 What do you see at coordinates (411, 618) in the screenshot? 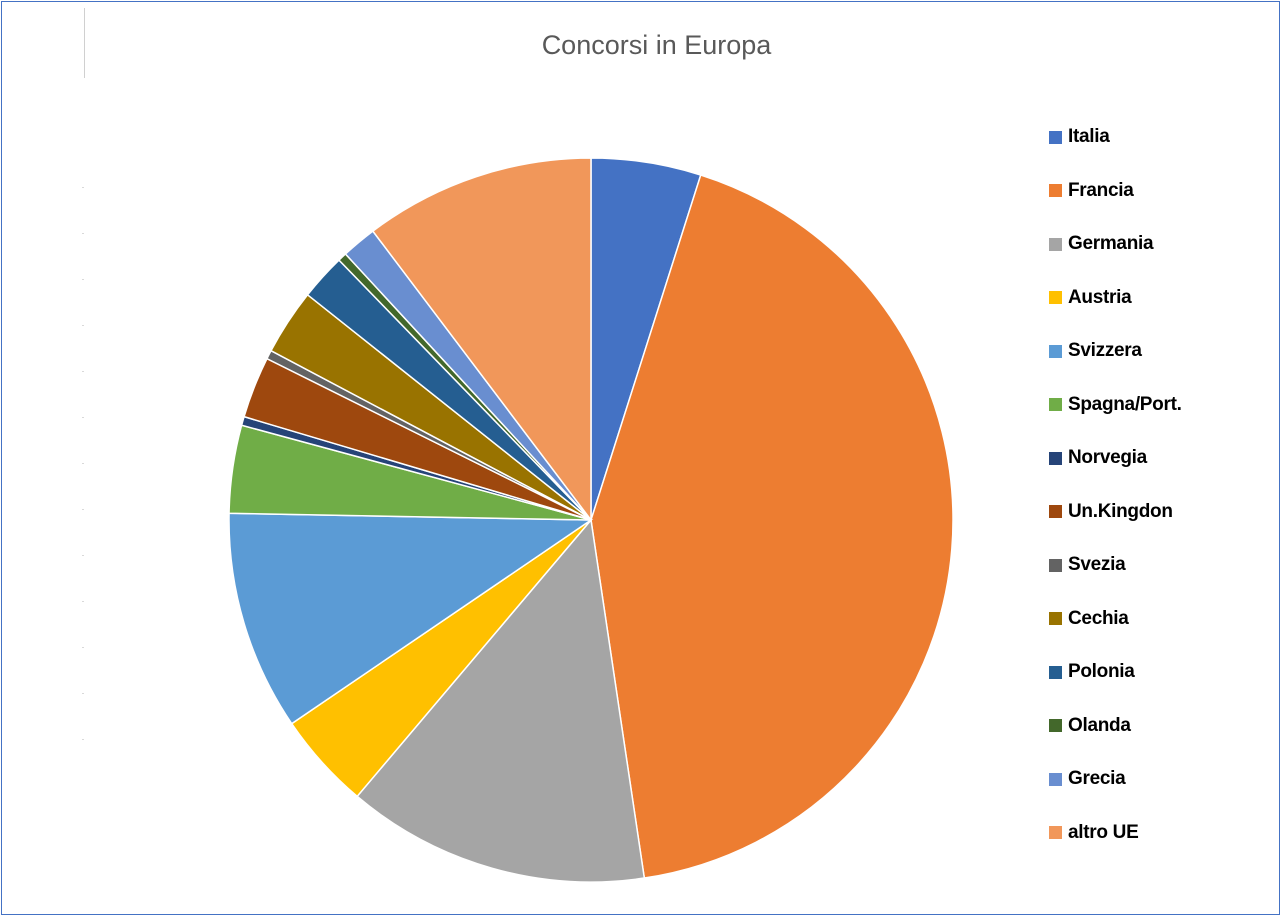
I see `pie-slice-svizzera` at bounding box center [411, 618].